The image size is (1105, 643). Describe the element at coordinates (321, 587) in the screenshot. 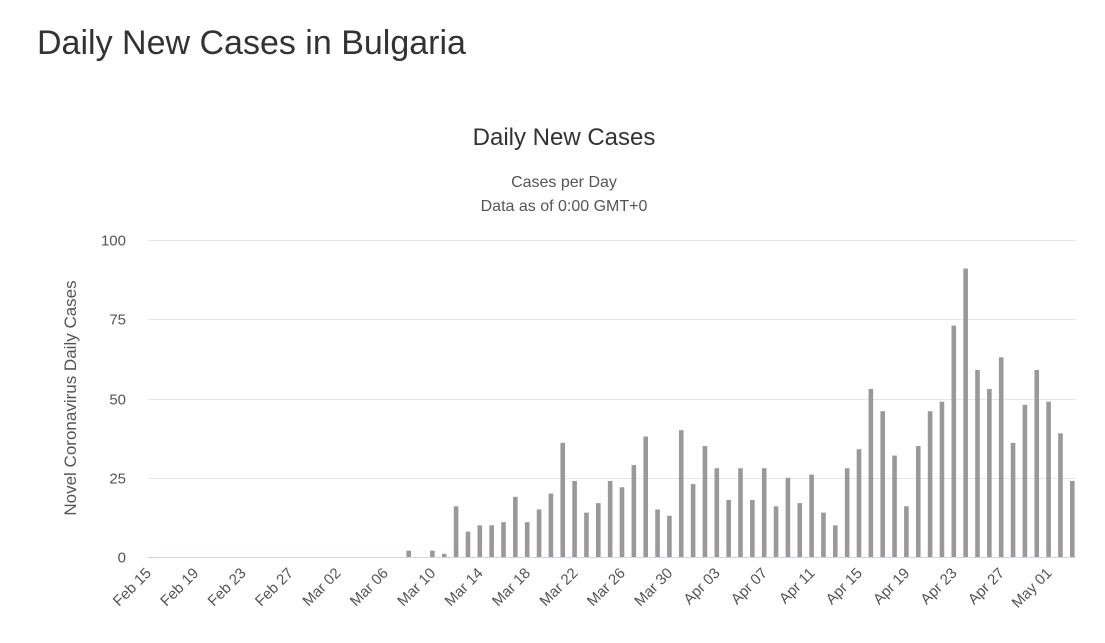

I see `x-tick-label: Mar 02` at that location.